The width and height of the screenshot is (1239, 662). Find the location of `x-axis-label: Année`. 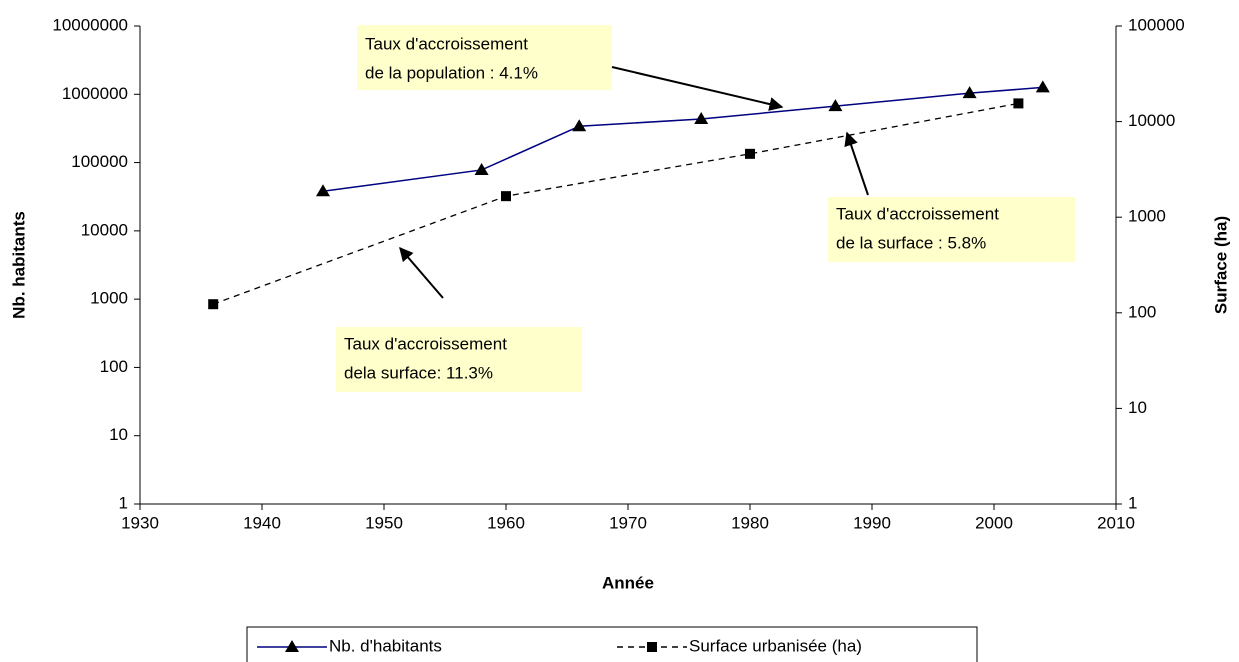

x-axis-label: Année is located at coordinates (628, 582).